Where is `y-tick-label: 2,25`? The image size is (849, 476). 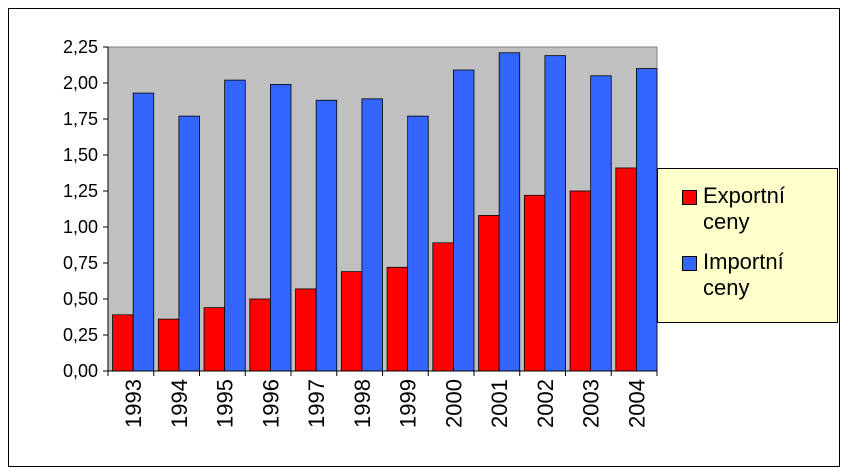 y-tick-label: 2,25 is located at coordinates (80, 47).